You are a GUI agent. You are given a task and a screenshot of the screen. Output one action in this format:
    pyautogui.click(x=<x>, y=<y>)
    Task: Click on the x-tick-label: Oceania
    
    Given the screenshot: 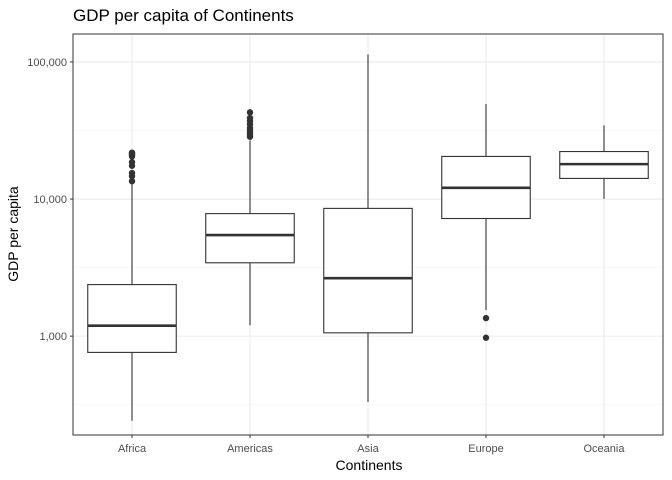 What is the action you would take?
    pyautogui.click(x=605, y=449)
    